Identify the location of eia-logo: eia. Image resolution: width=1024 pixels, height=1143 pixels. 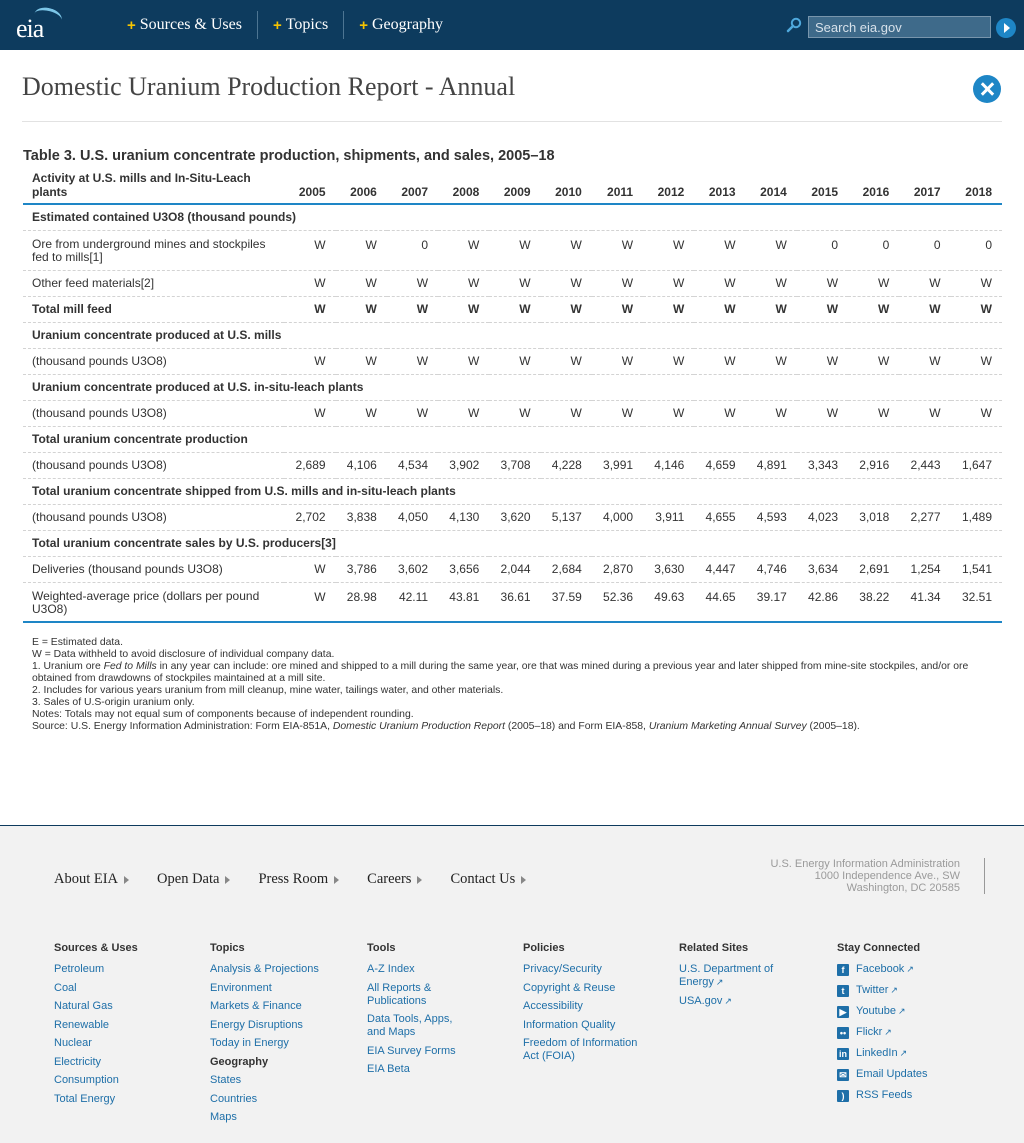
(40, 23).